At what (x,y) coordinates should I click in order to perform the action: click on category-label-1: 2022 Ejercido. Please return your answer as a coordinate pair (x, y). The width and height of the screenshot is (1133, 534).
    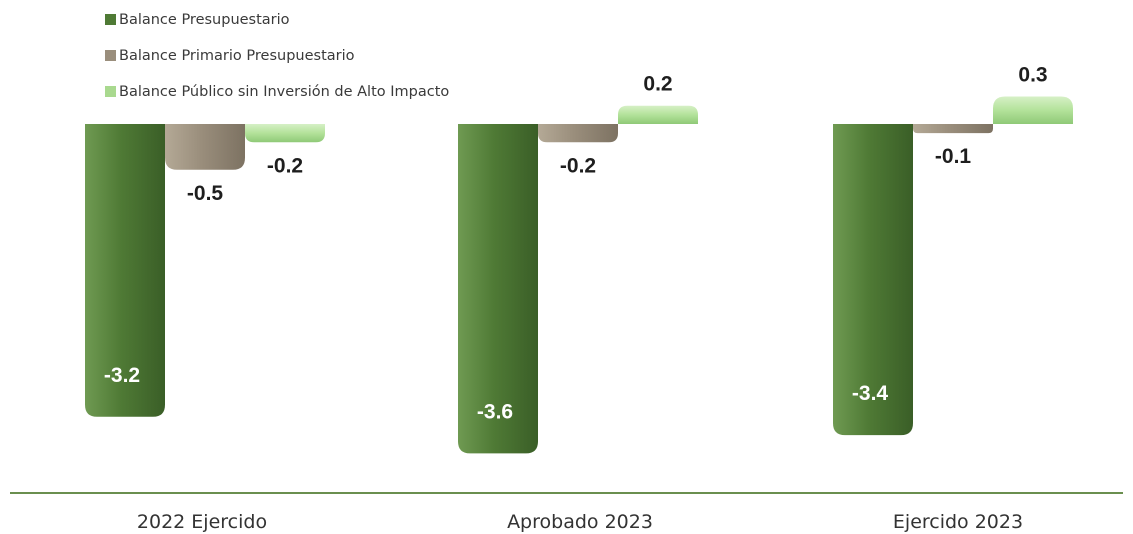
    Looking at the image, I should click on (202, 522).